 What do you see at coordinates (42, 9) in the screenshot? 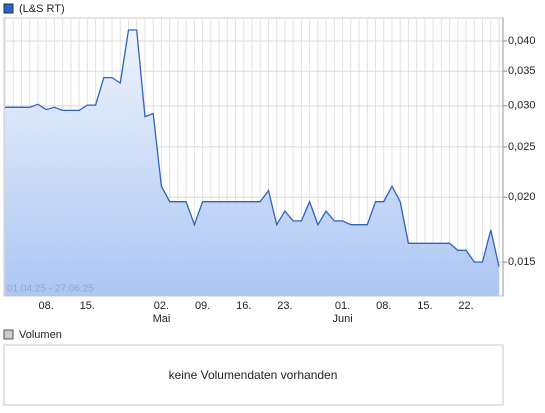
I see `legend-label: (L&S RT)` at bounding box center [42, 9].